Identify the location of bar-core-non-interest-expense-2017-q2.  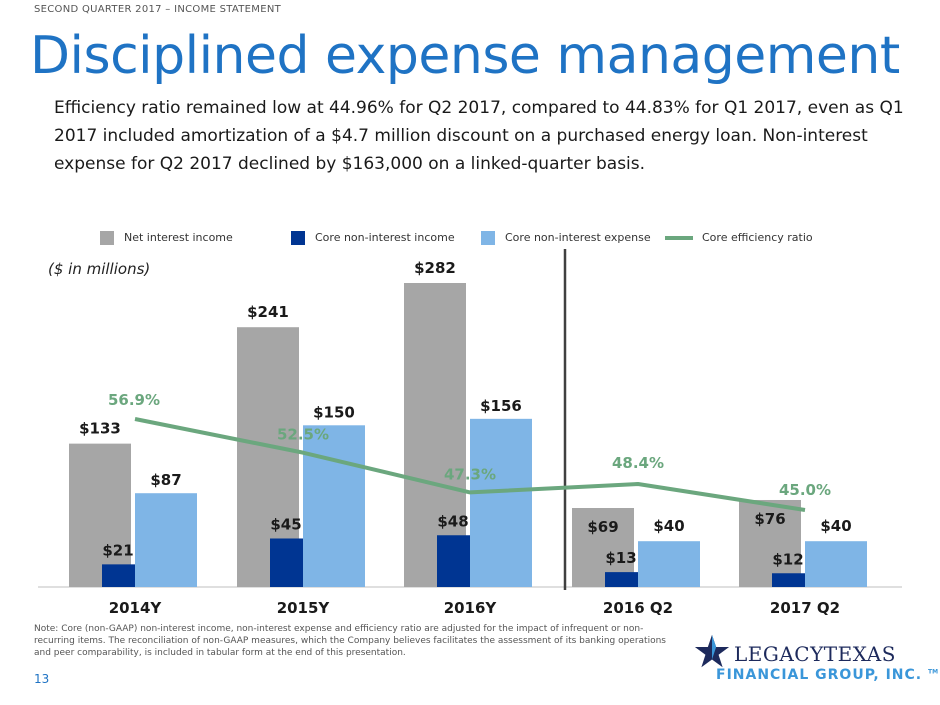
(836, 564).